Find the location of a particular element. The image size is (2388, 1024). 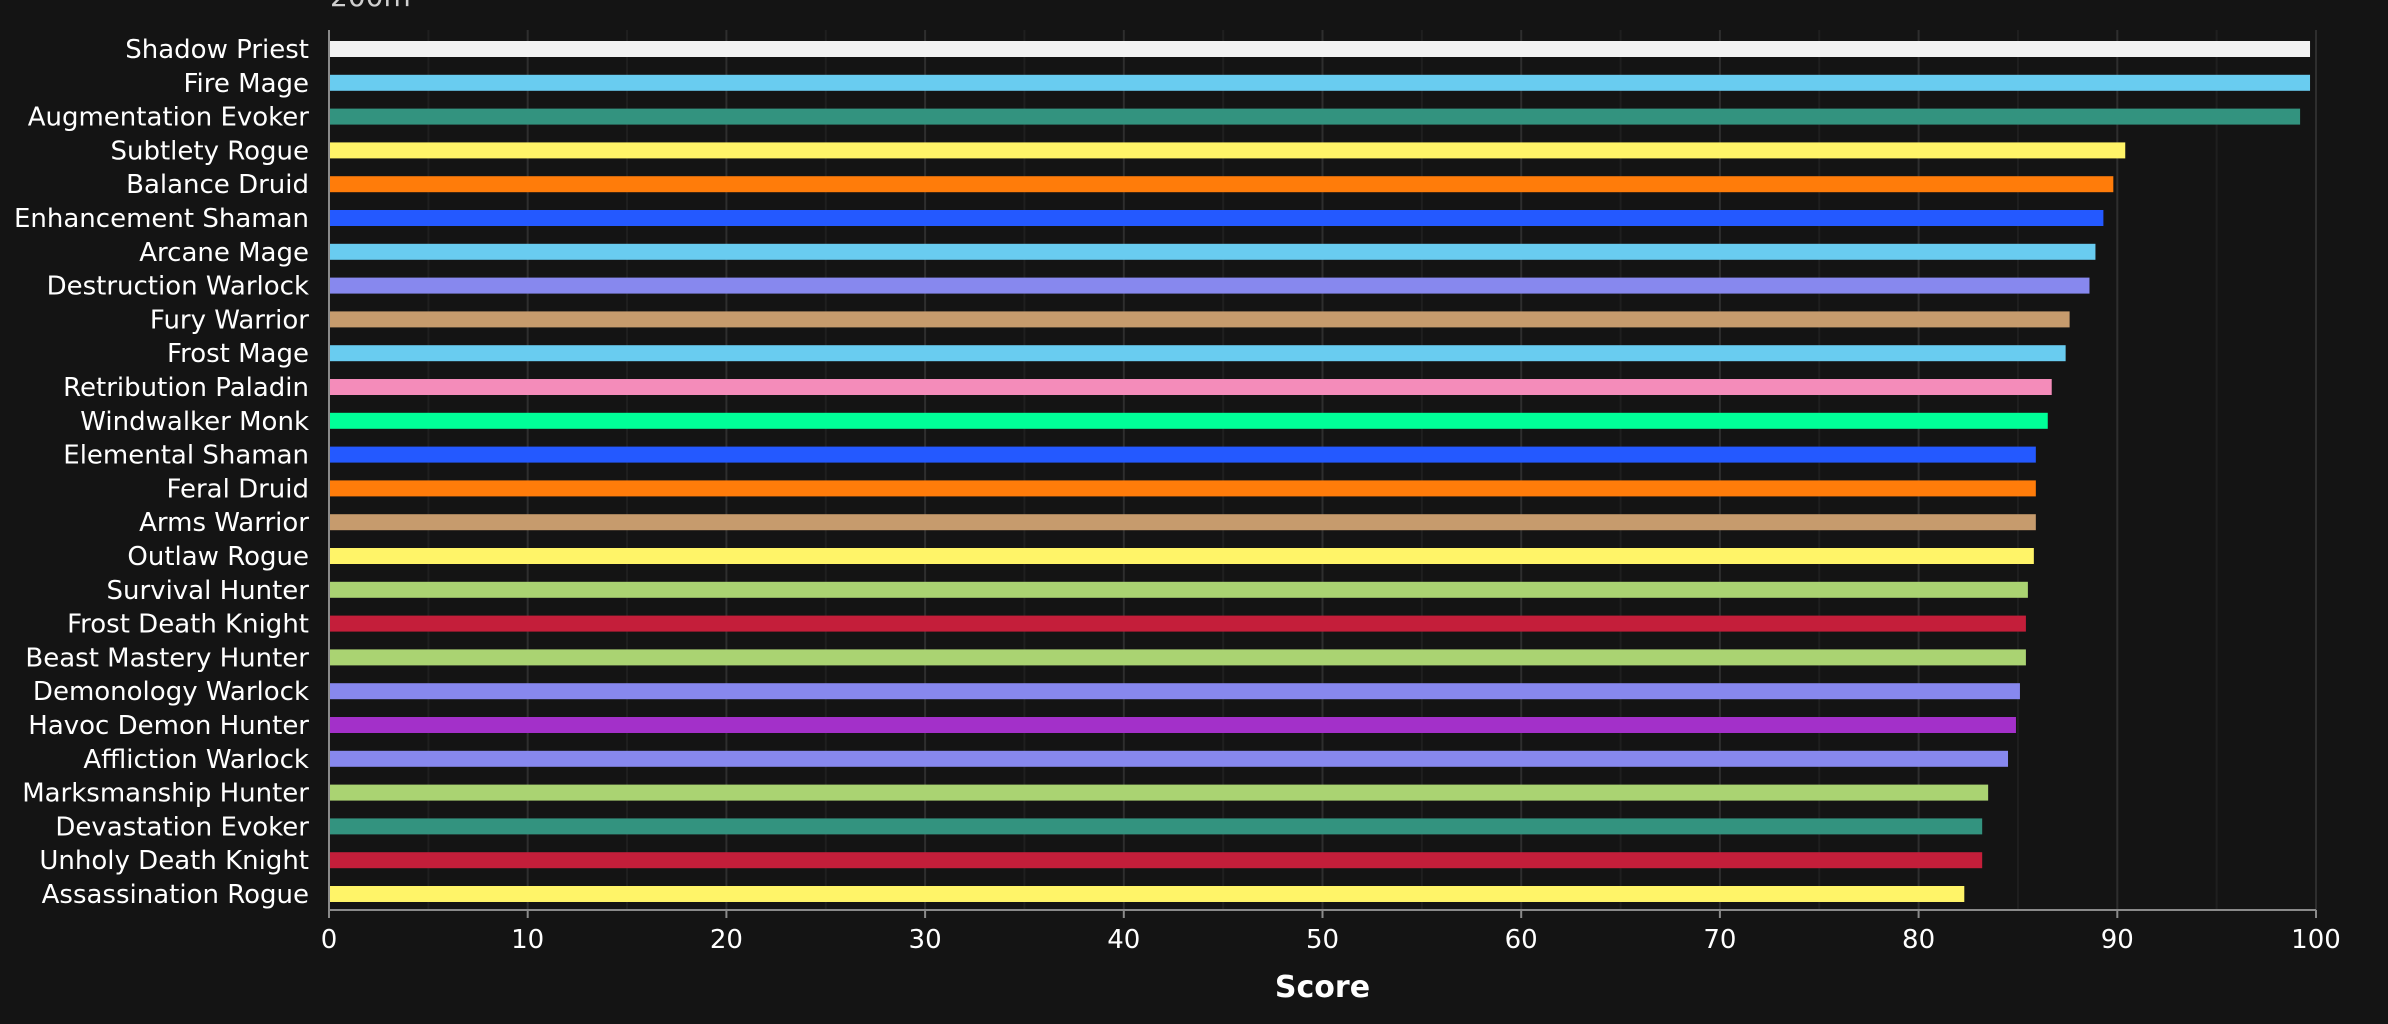

x-tick-label: 90 is located at coordinates (2117, 940).